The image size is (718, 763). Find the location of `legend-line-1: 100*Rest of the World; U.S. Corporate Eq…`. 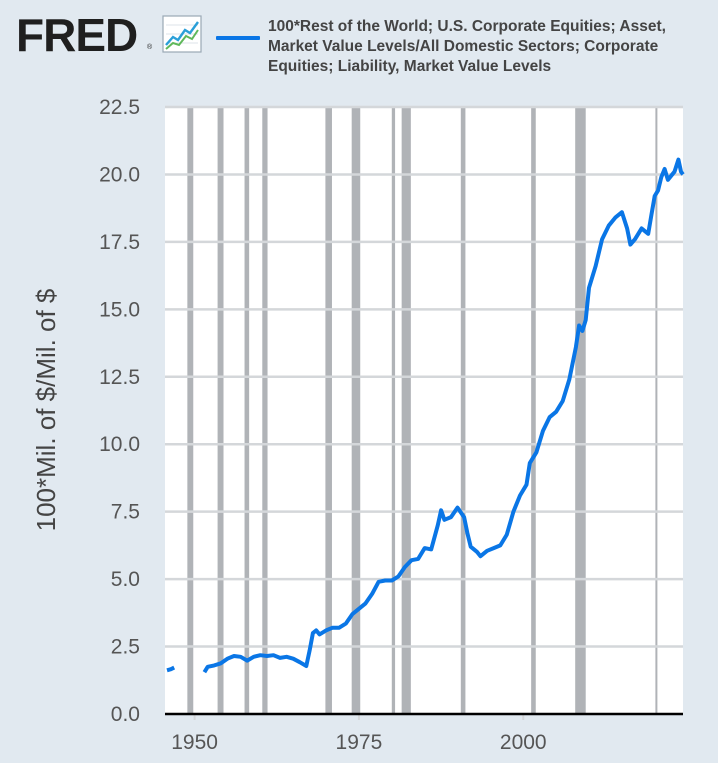

legend-line-1: 100*Rest of the World; U.S. Corporate Eq… is located at coordinates (467, 26).